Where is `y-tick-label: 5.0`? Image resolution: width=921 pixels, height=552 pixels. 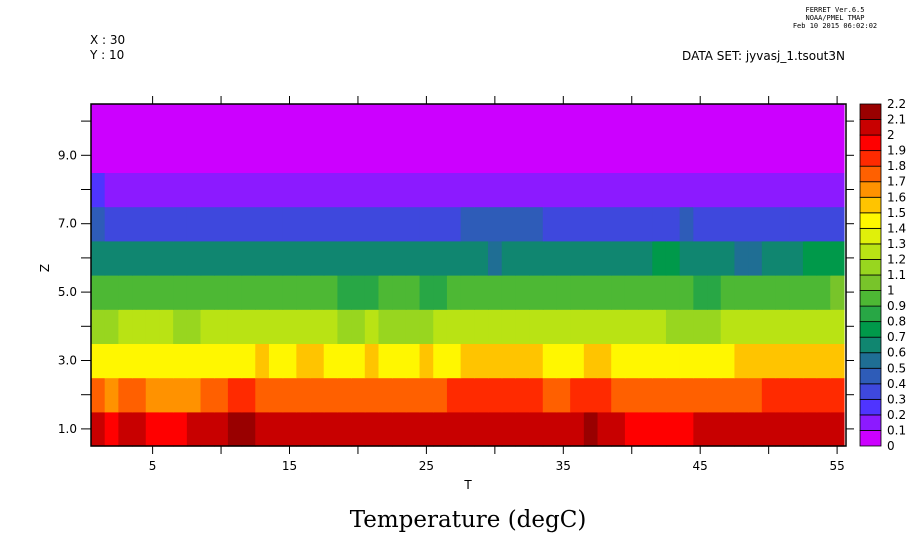 y-tick-label: 5.0 is located at coordinates (67, 292).